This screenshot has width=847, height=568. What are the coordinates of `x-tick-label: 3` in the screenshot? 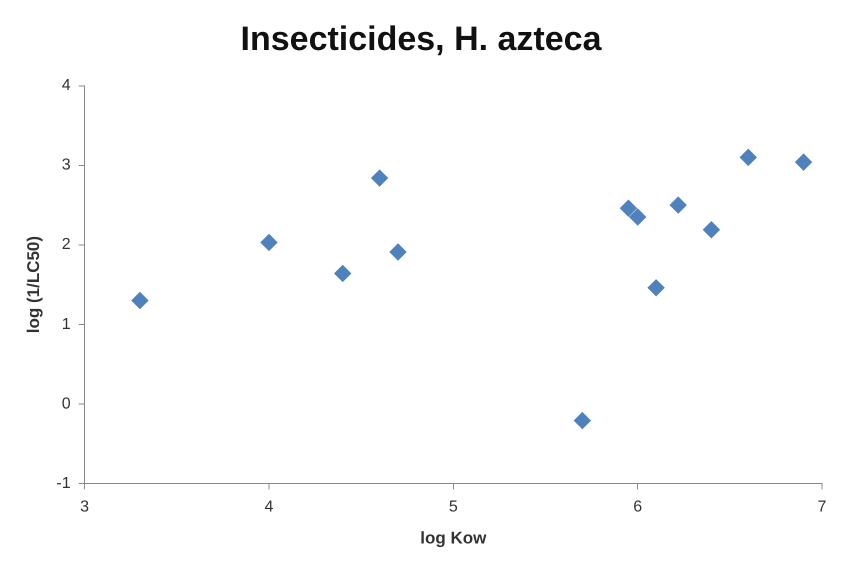 It's located at (85, 507).